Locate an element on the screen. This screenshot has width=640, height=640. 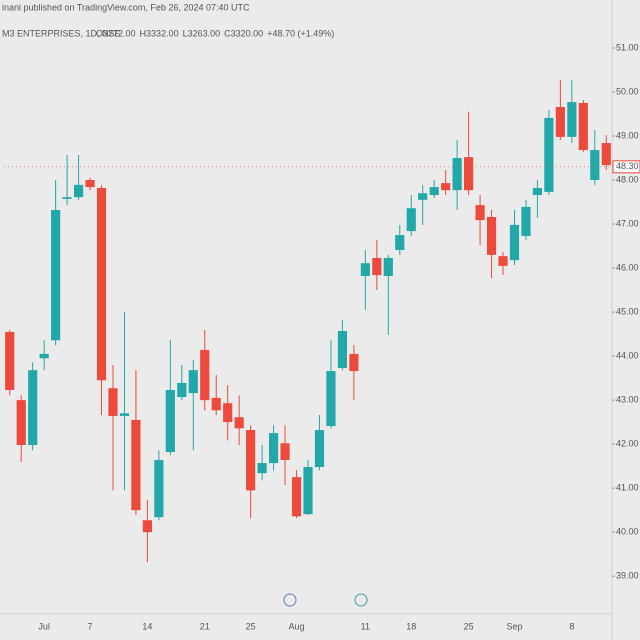
x-tick-label: 21 is located at coordinates (205, 626).